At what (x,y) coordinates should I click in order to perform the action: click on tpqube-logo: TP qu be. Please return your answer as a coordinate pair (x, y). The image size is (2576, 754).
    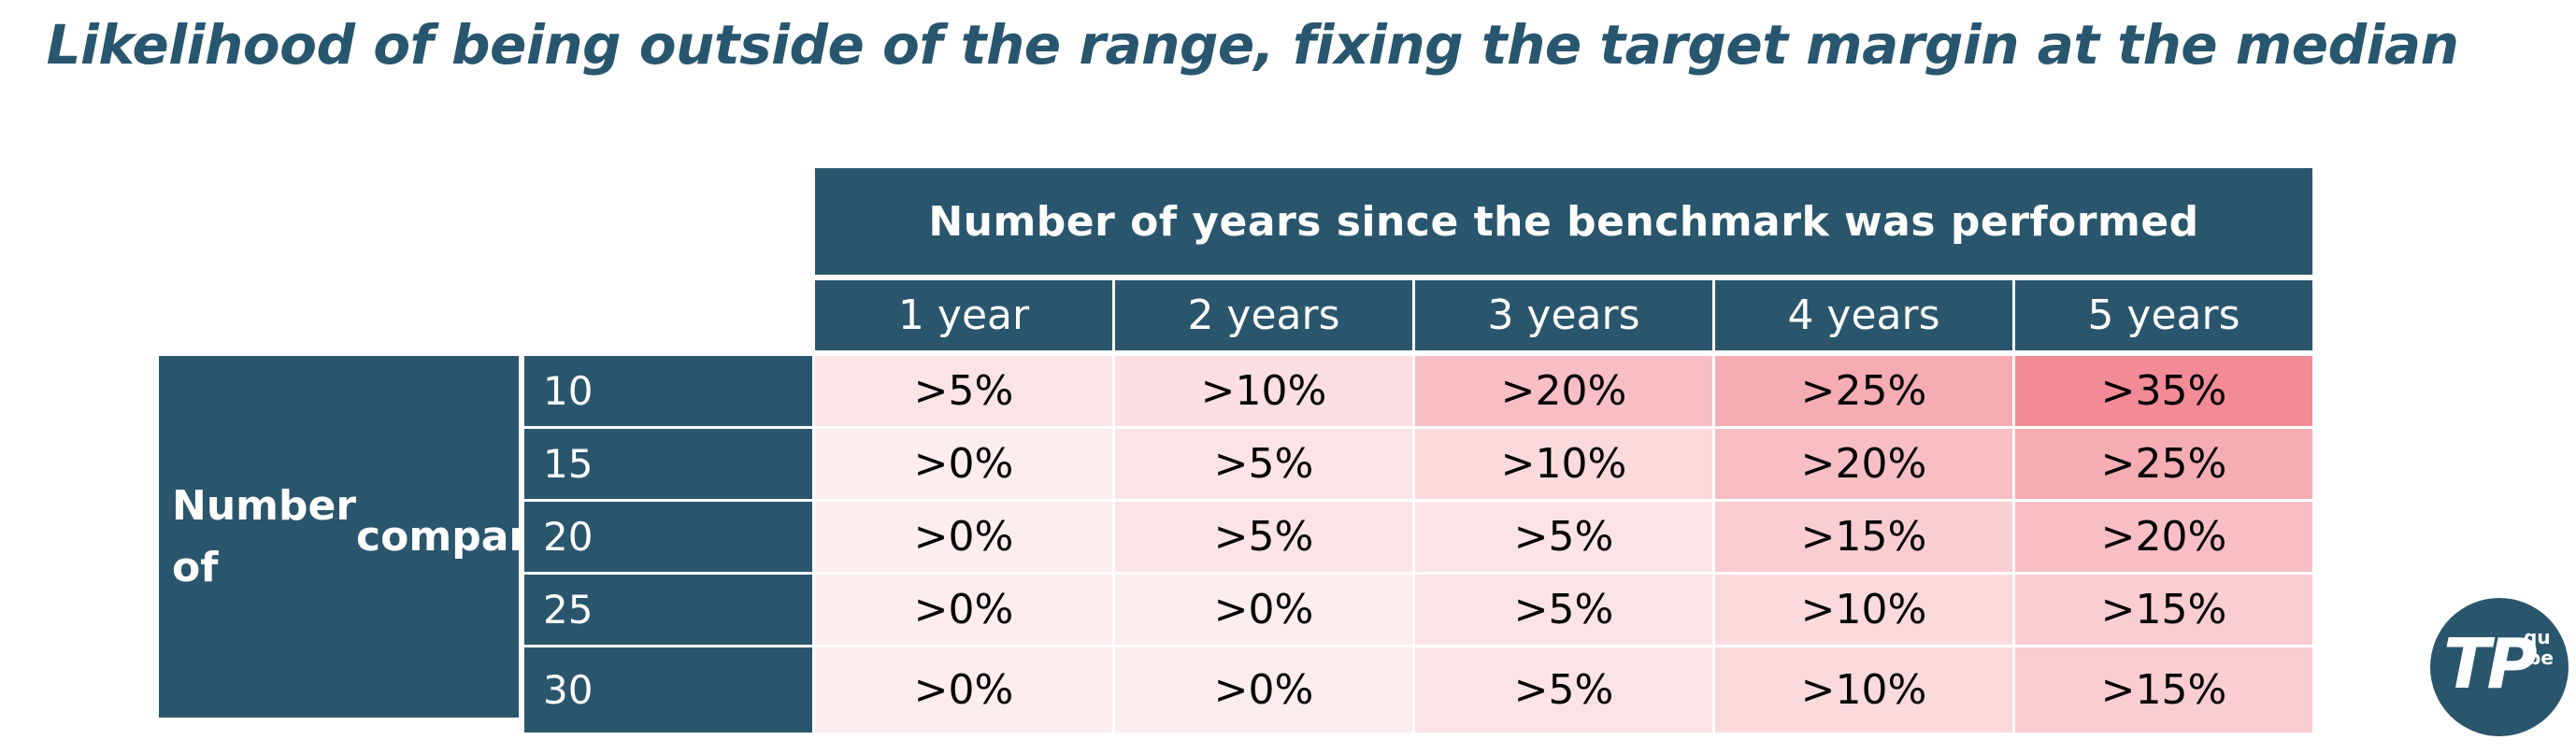
    Looking at the image, I should click on (2499, 667).